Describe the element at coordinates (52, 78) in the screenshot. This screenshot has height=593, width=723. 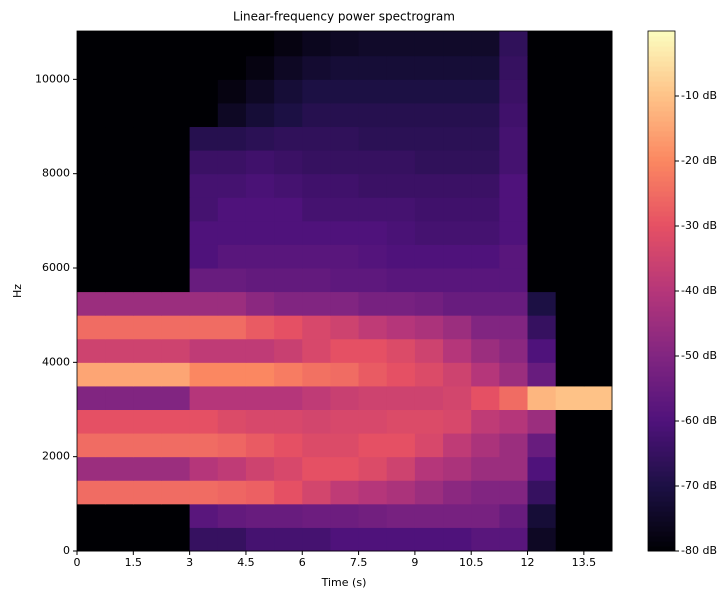
I see `y-tick-label: 10000` at that location.